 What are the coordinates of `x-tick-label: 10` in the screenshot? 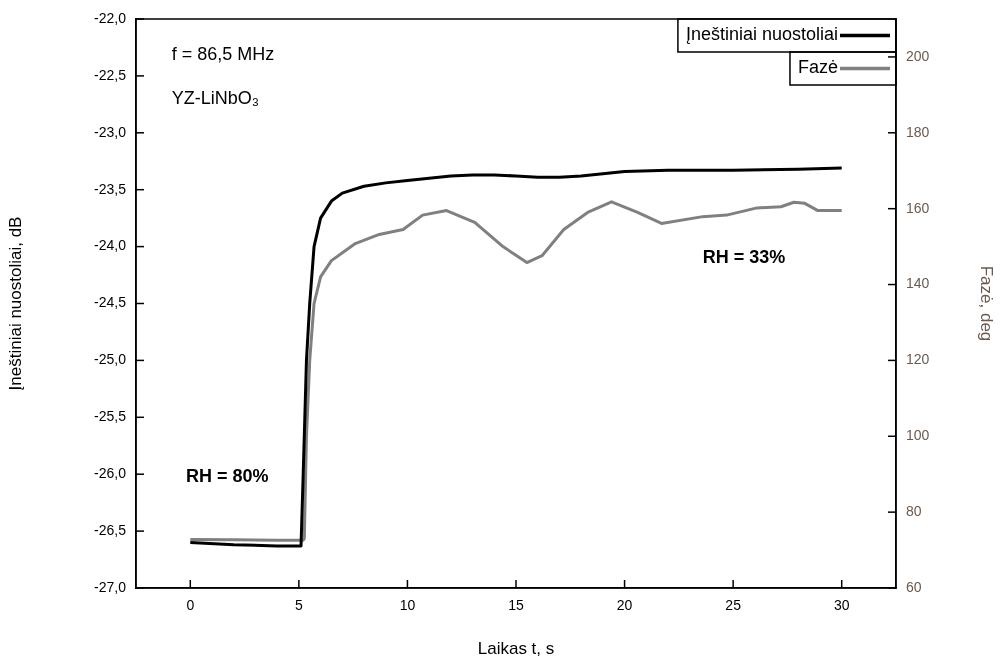 It's located at (407, 605).